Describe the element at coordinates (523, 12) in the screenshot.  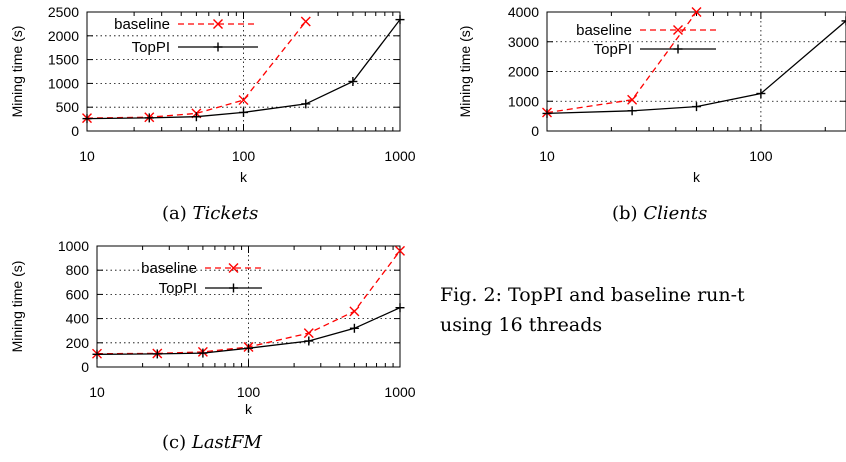
I see `y-tick-label: 4000` at that location.